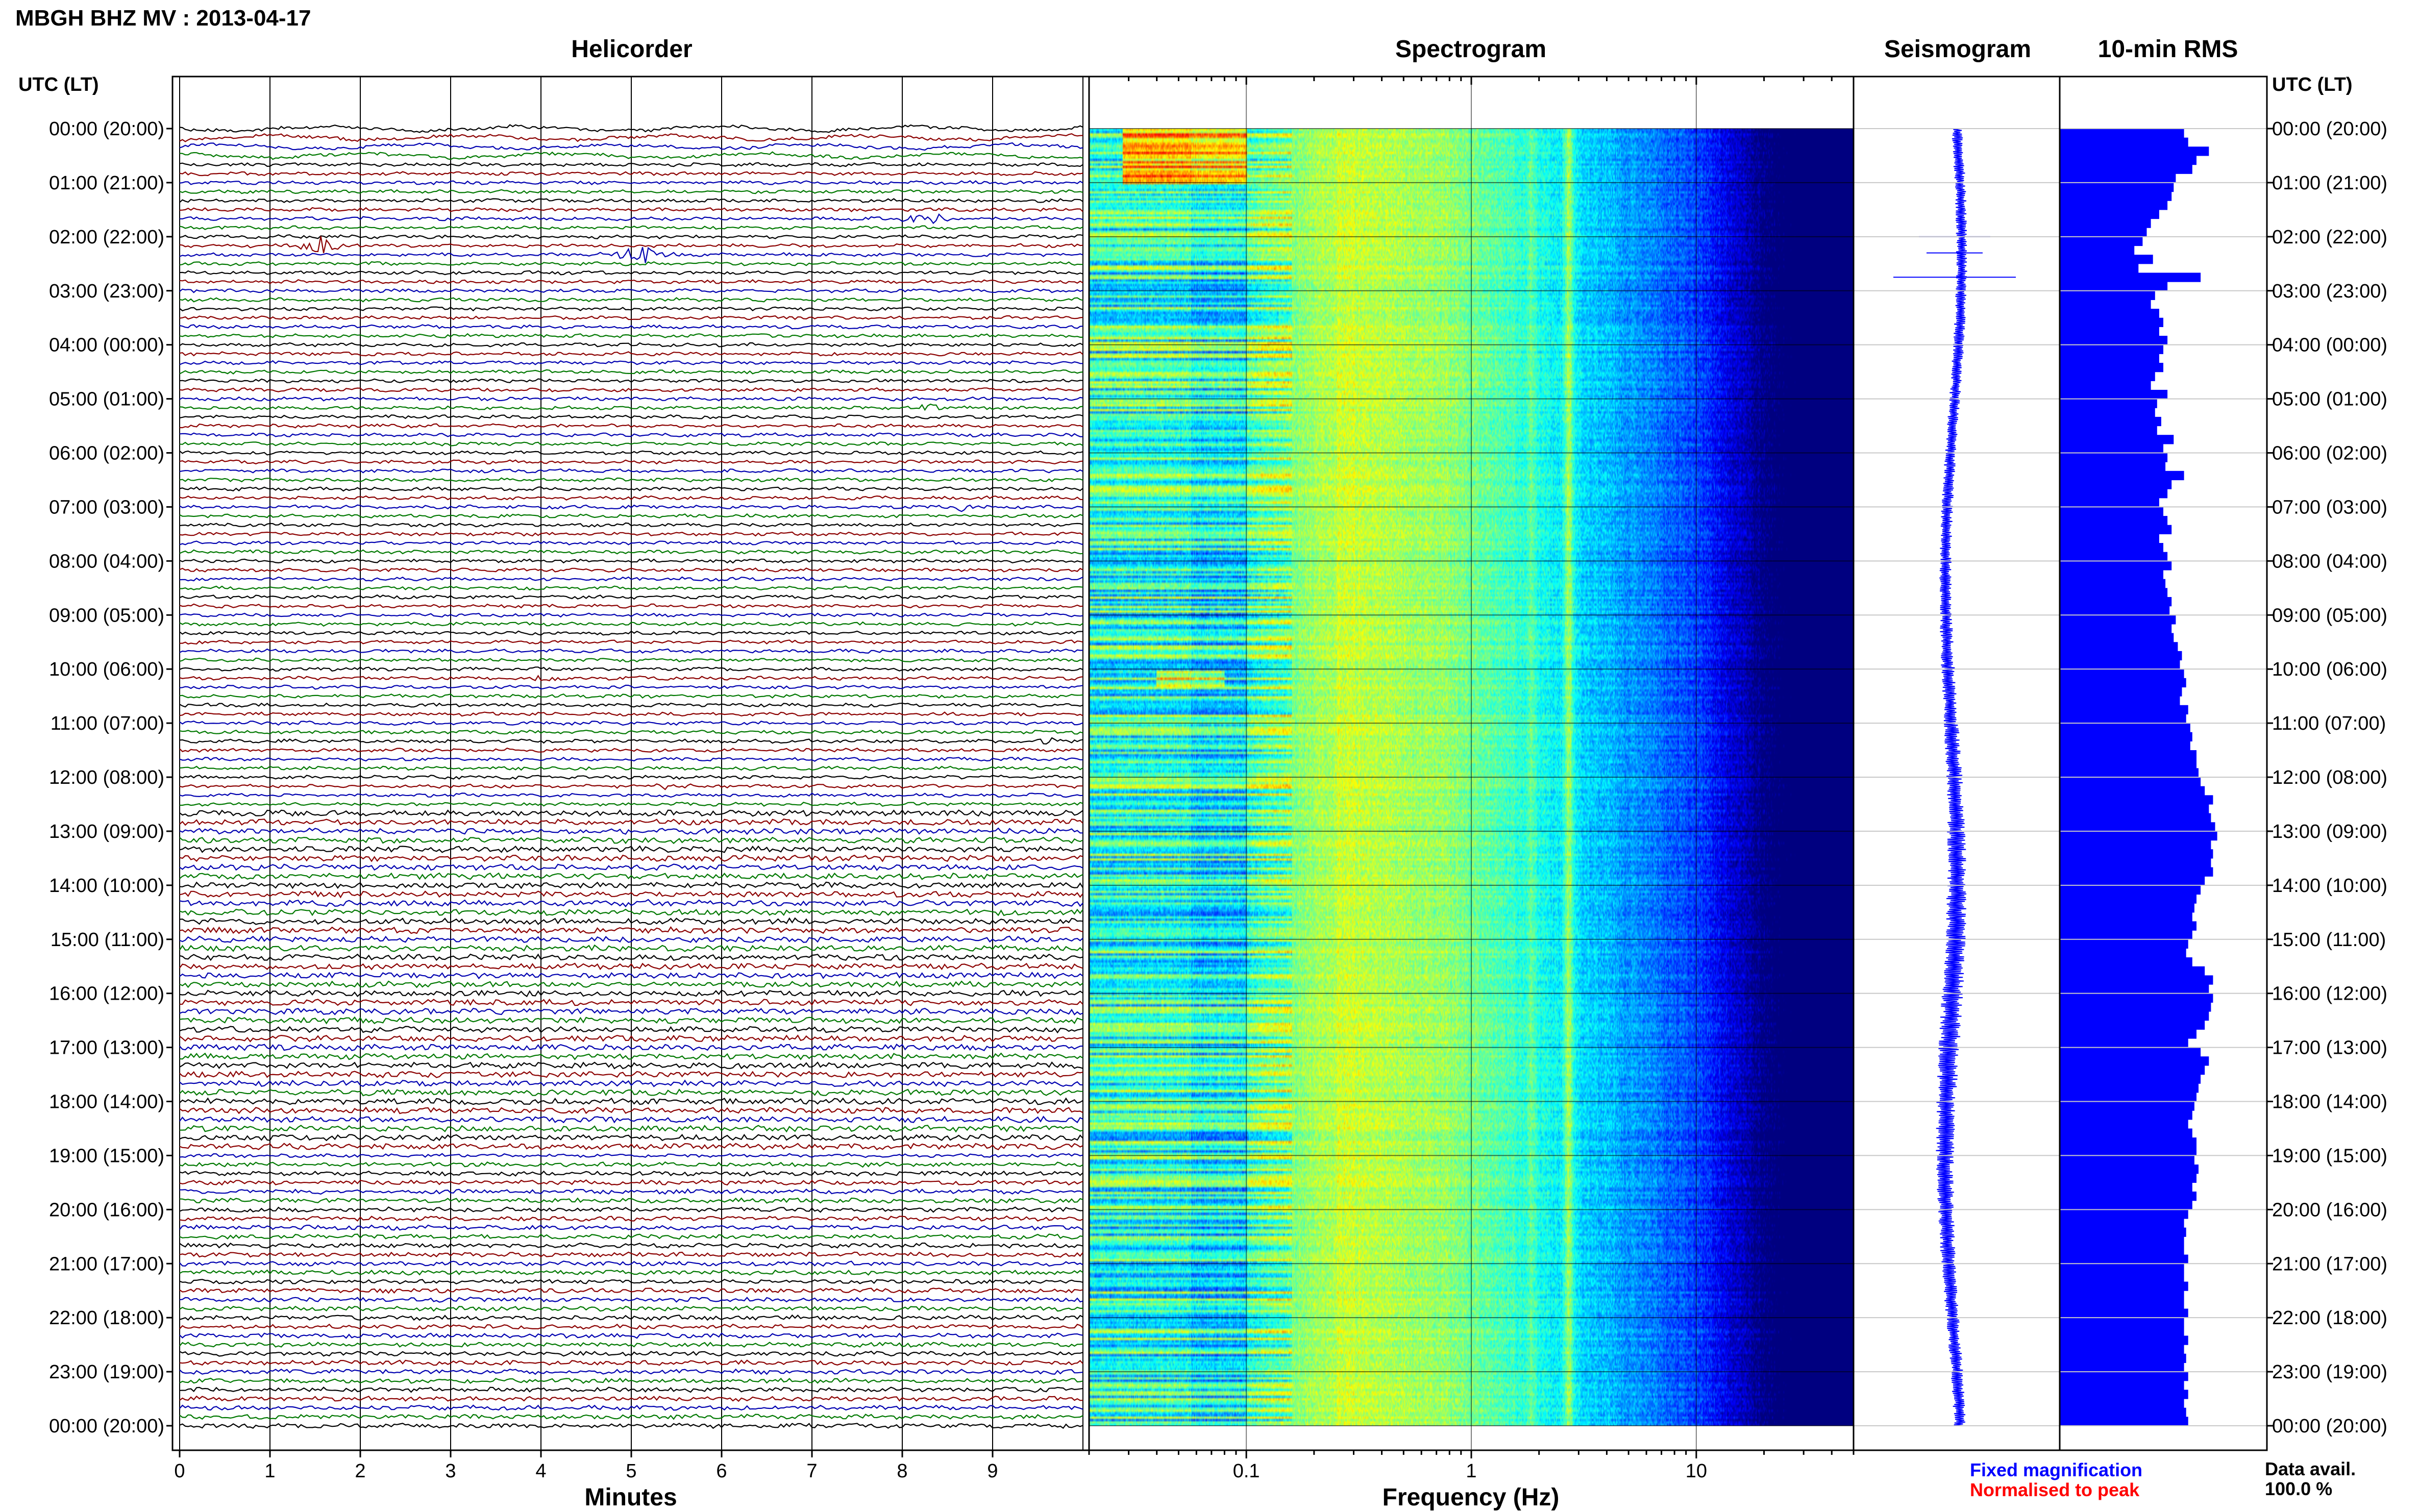 This screenshot has height=1512, width=2419. What do you see at coordinates (2329, 886) in the screenshot?
I see `time-label-right: 14:00 (10:00)` at bounding box center [2329, 886].